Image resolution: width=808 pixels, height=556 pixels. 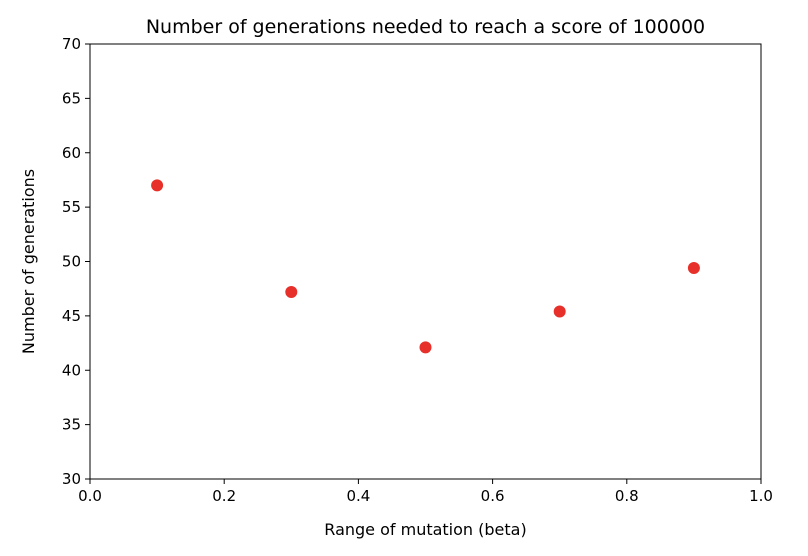 What do you see at coordinates (71, 98) in the screenshot?
I see `y-tick-label: 65` at bounding box center [71, 98].